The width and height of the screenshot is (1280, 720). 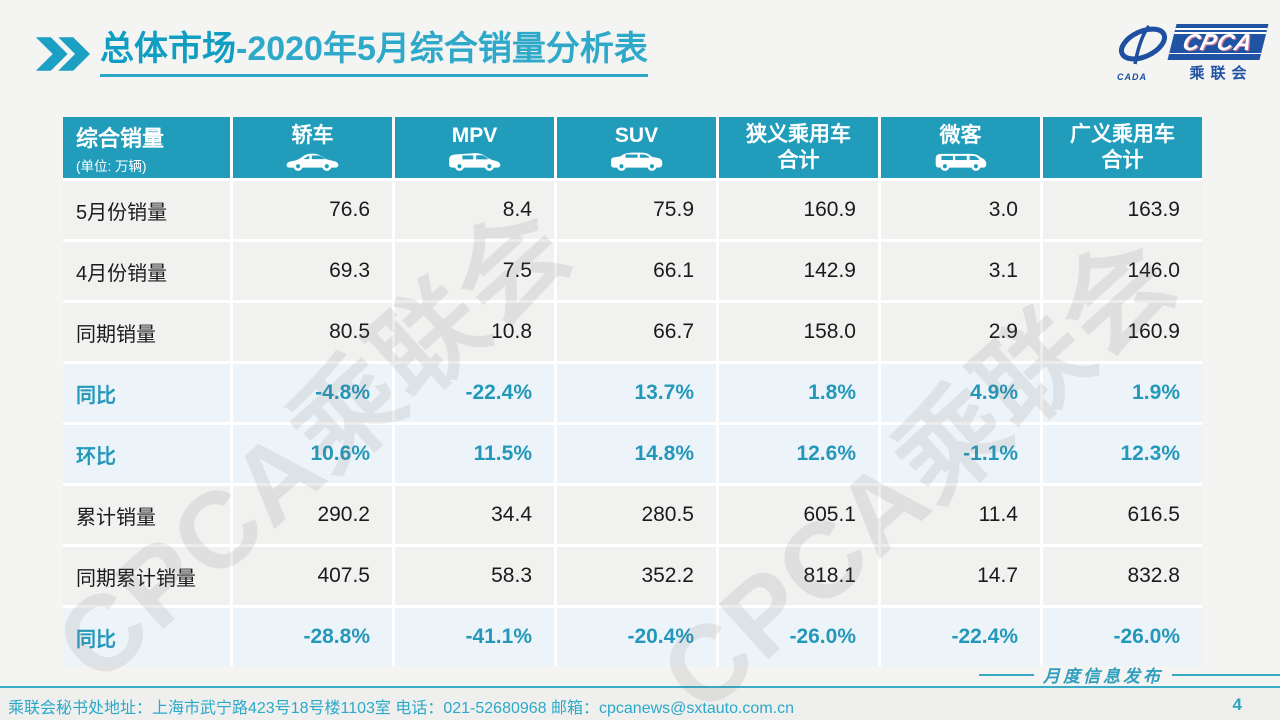 I want to click on value-cell: 158.0, so click(x=798, y=332).